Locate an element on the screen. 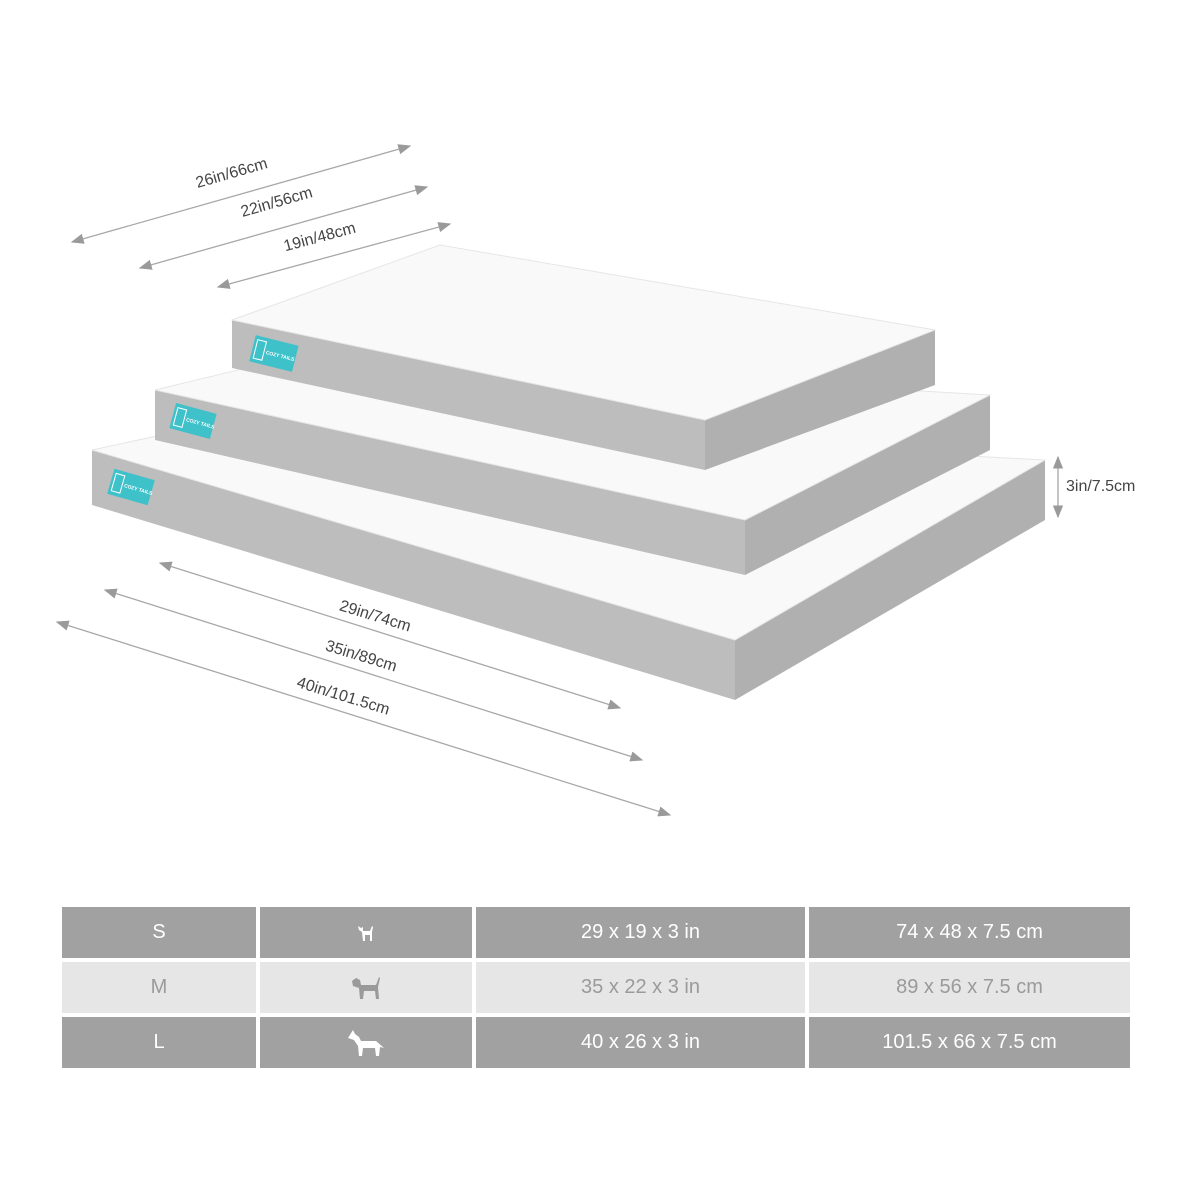  inches-cell: 35 x 22 x 3 in is located at coordinates (640, 987).